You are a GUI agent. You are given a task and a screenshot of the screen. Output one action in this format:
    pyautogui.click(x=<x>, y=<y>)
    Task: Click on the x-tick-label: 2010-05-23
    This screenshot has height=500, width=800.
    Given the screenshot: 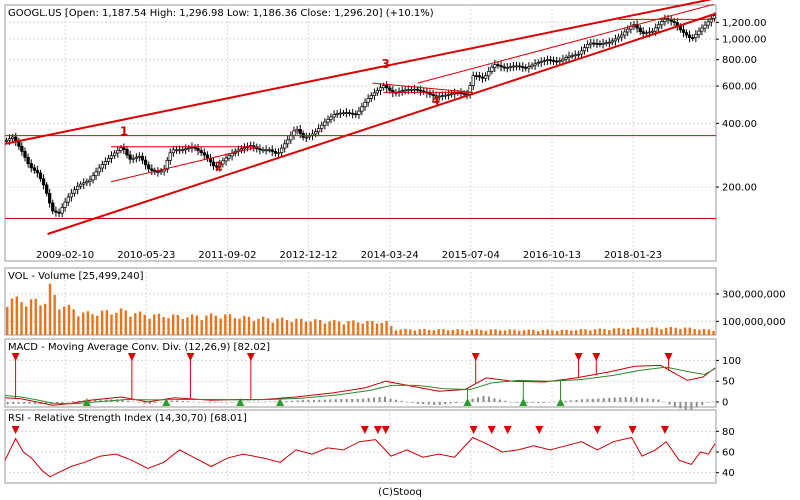 What is the action you would take?
    pyautogui.click(x=146, y=255)
    